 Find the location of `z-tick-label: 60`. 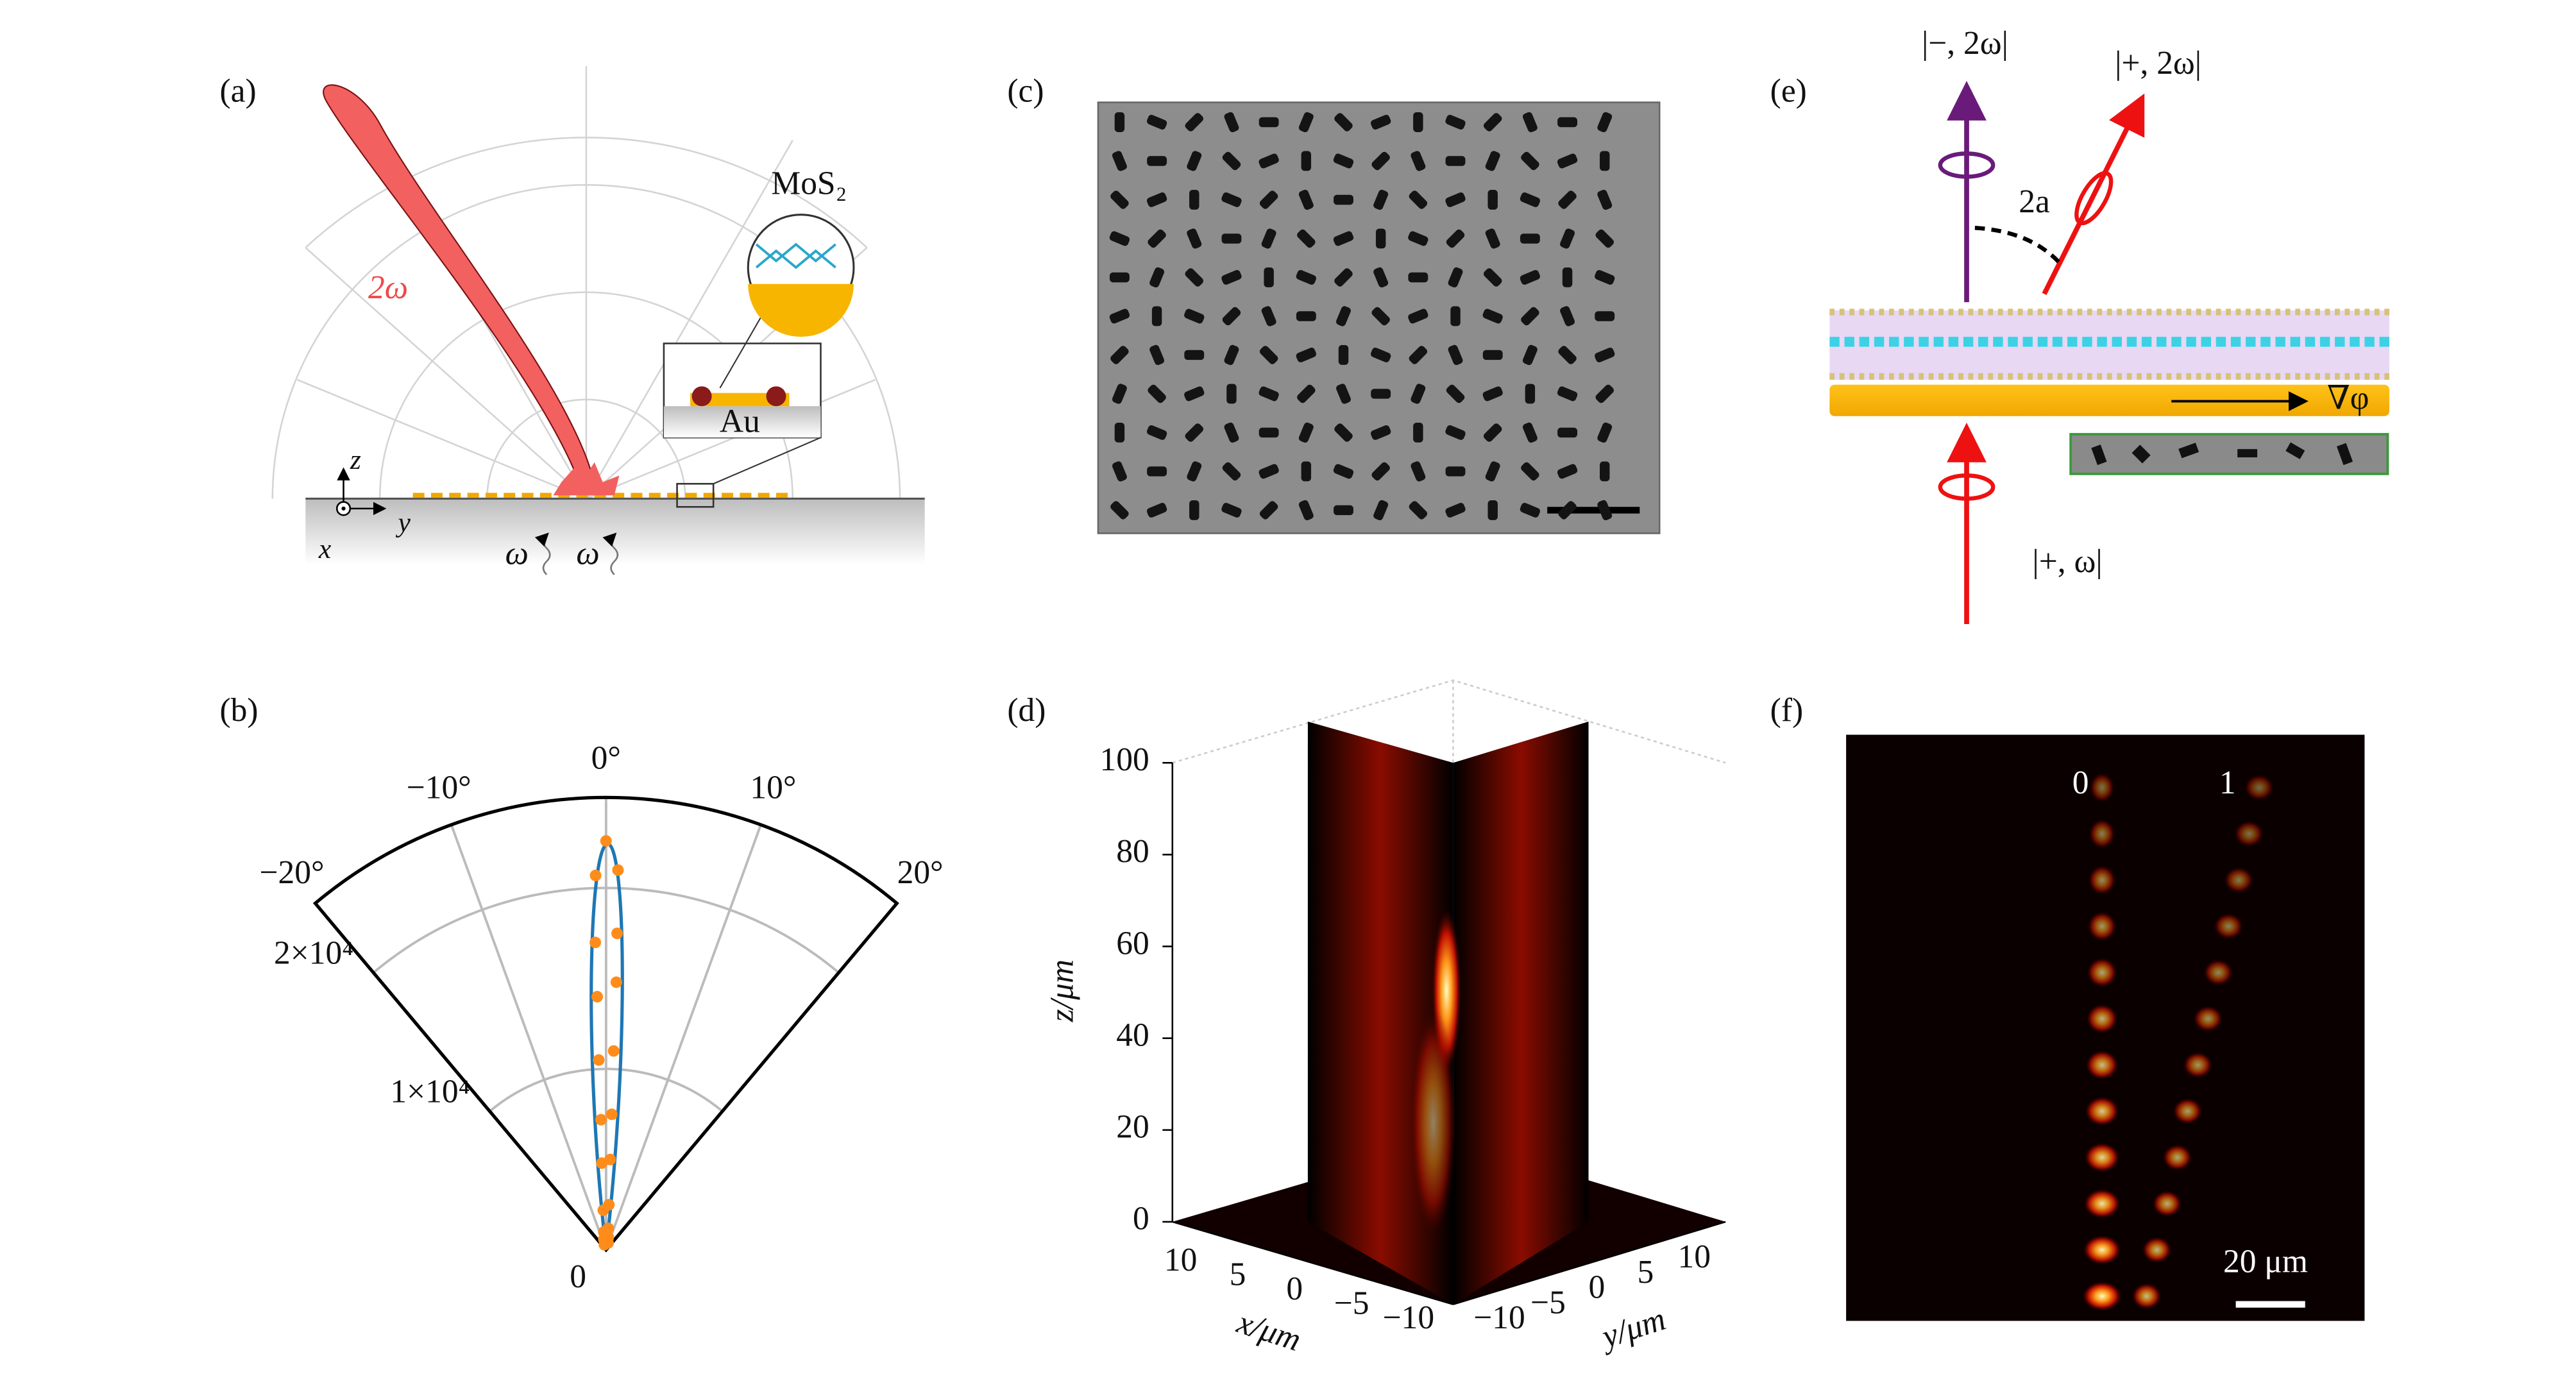

z-tick-label: 60 is located at coordinates (1132, 943).